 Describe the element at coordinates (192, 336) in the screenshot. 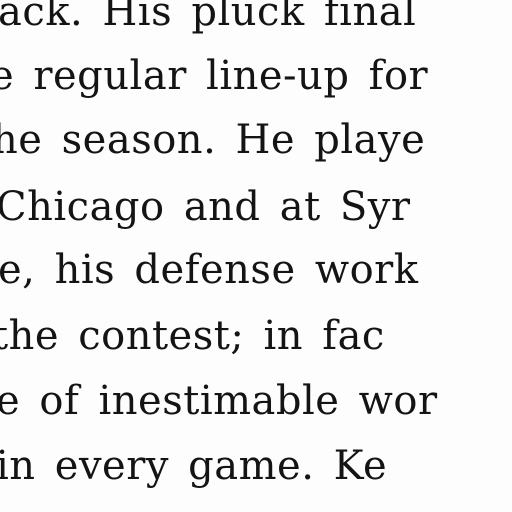

I see `text-line: the contest; in fac` at that location.